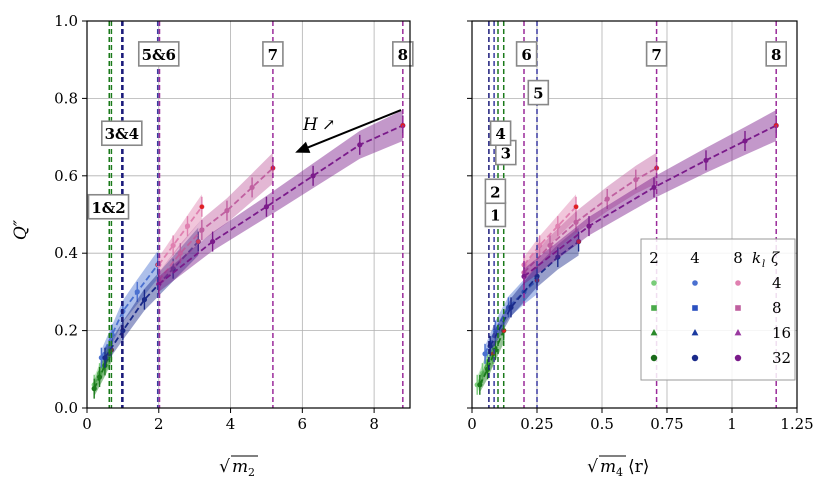 The width and height of the screenshot is (831, 493). I want to click on right-xlabel-r: ⟨r⟩, so click(638, 467).